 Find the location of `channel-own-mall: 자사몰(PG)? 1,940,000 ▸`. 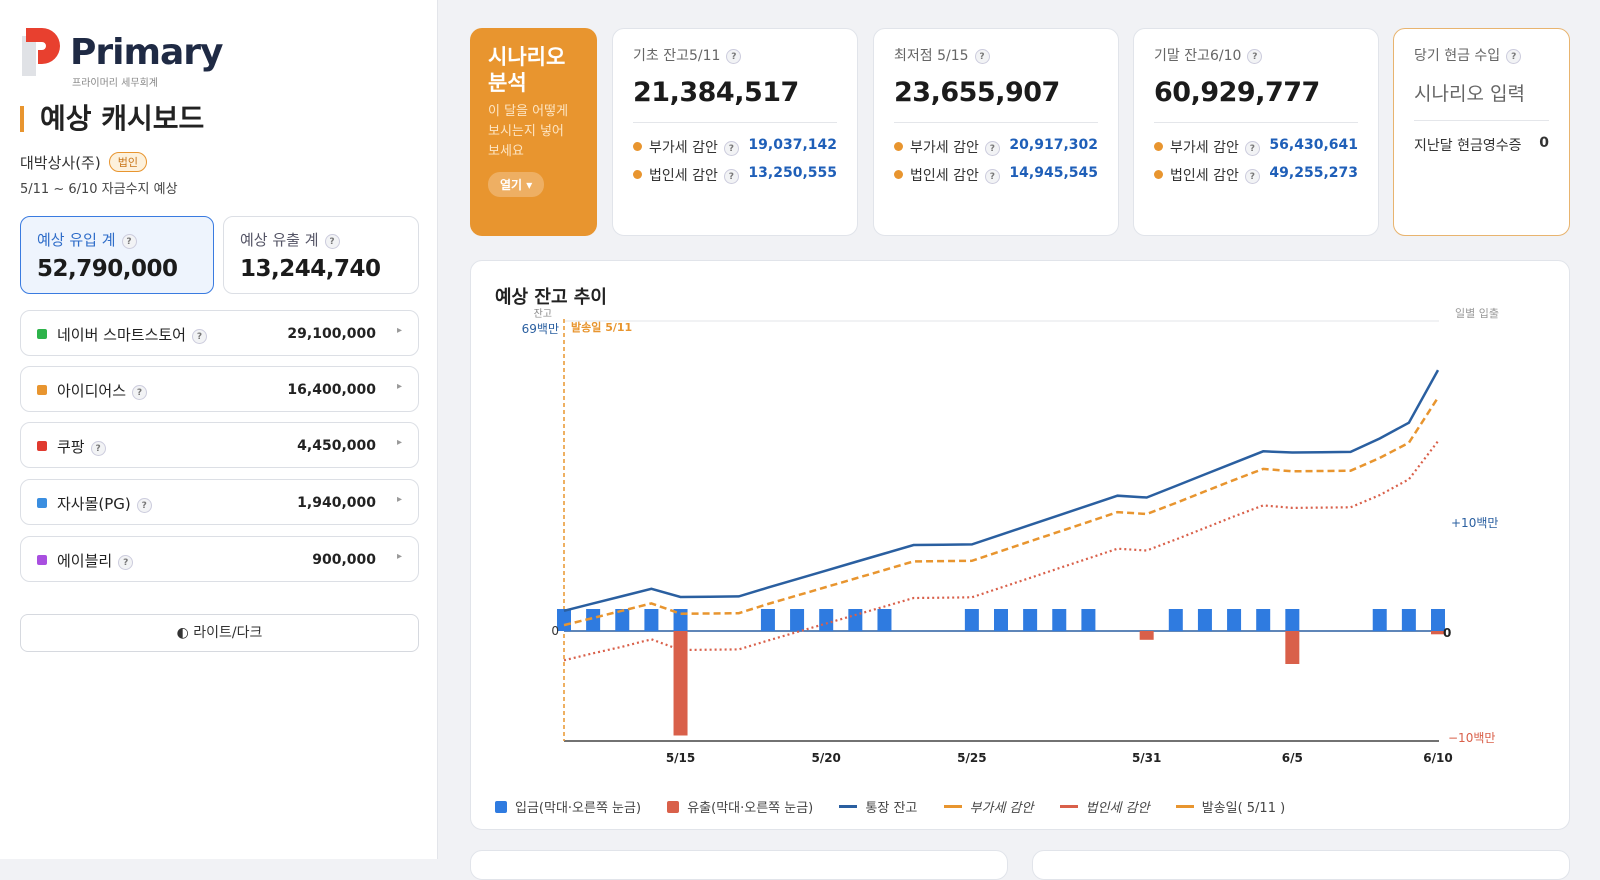

channel-own-mall: 자사몰(PG)? 1,940,000 ▸ is located at coordinates (219, 502).